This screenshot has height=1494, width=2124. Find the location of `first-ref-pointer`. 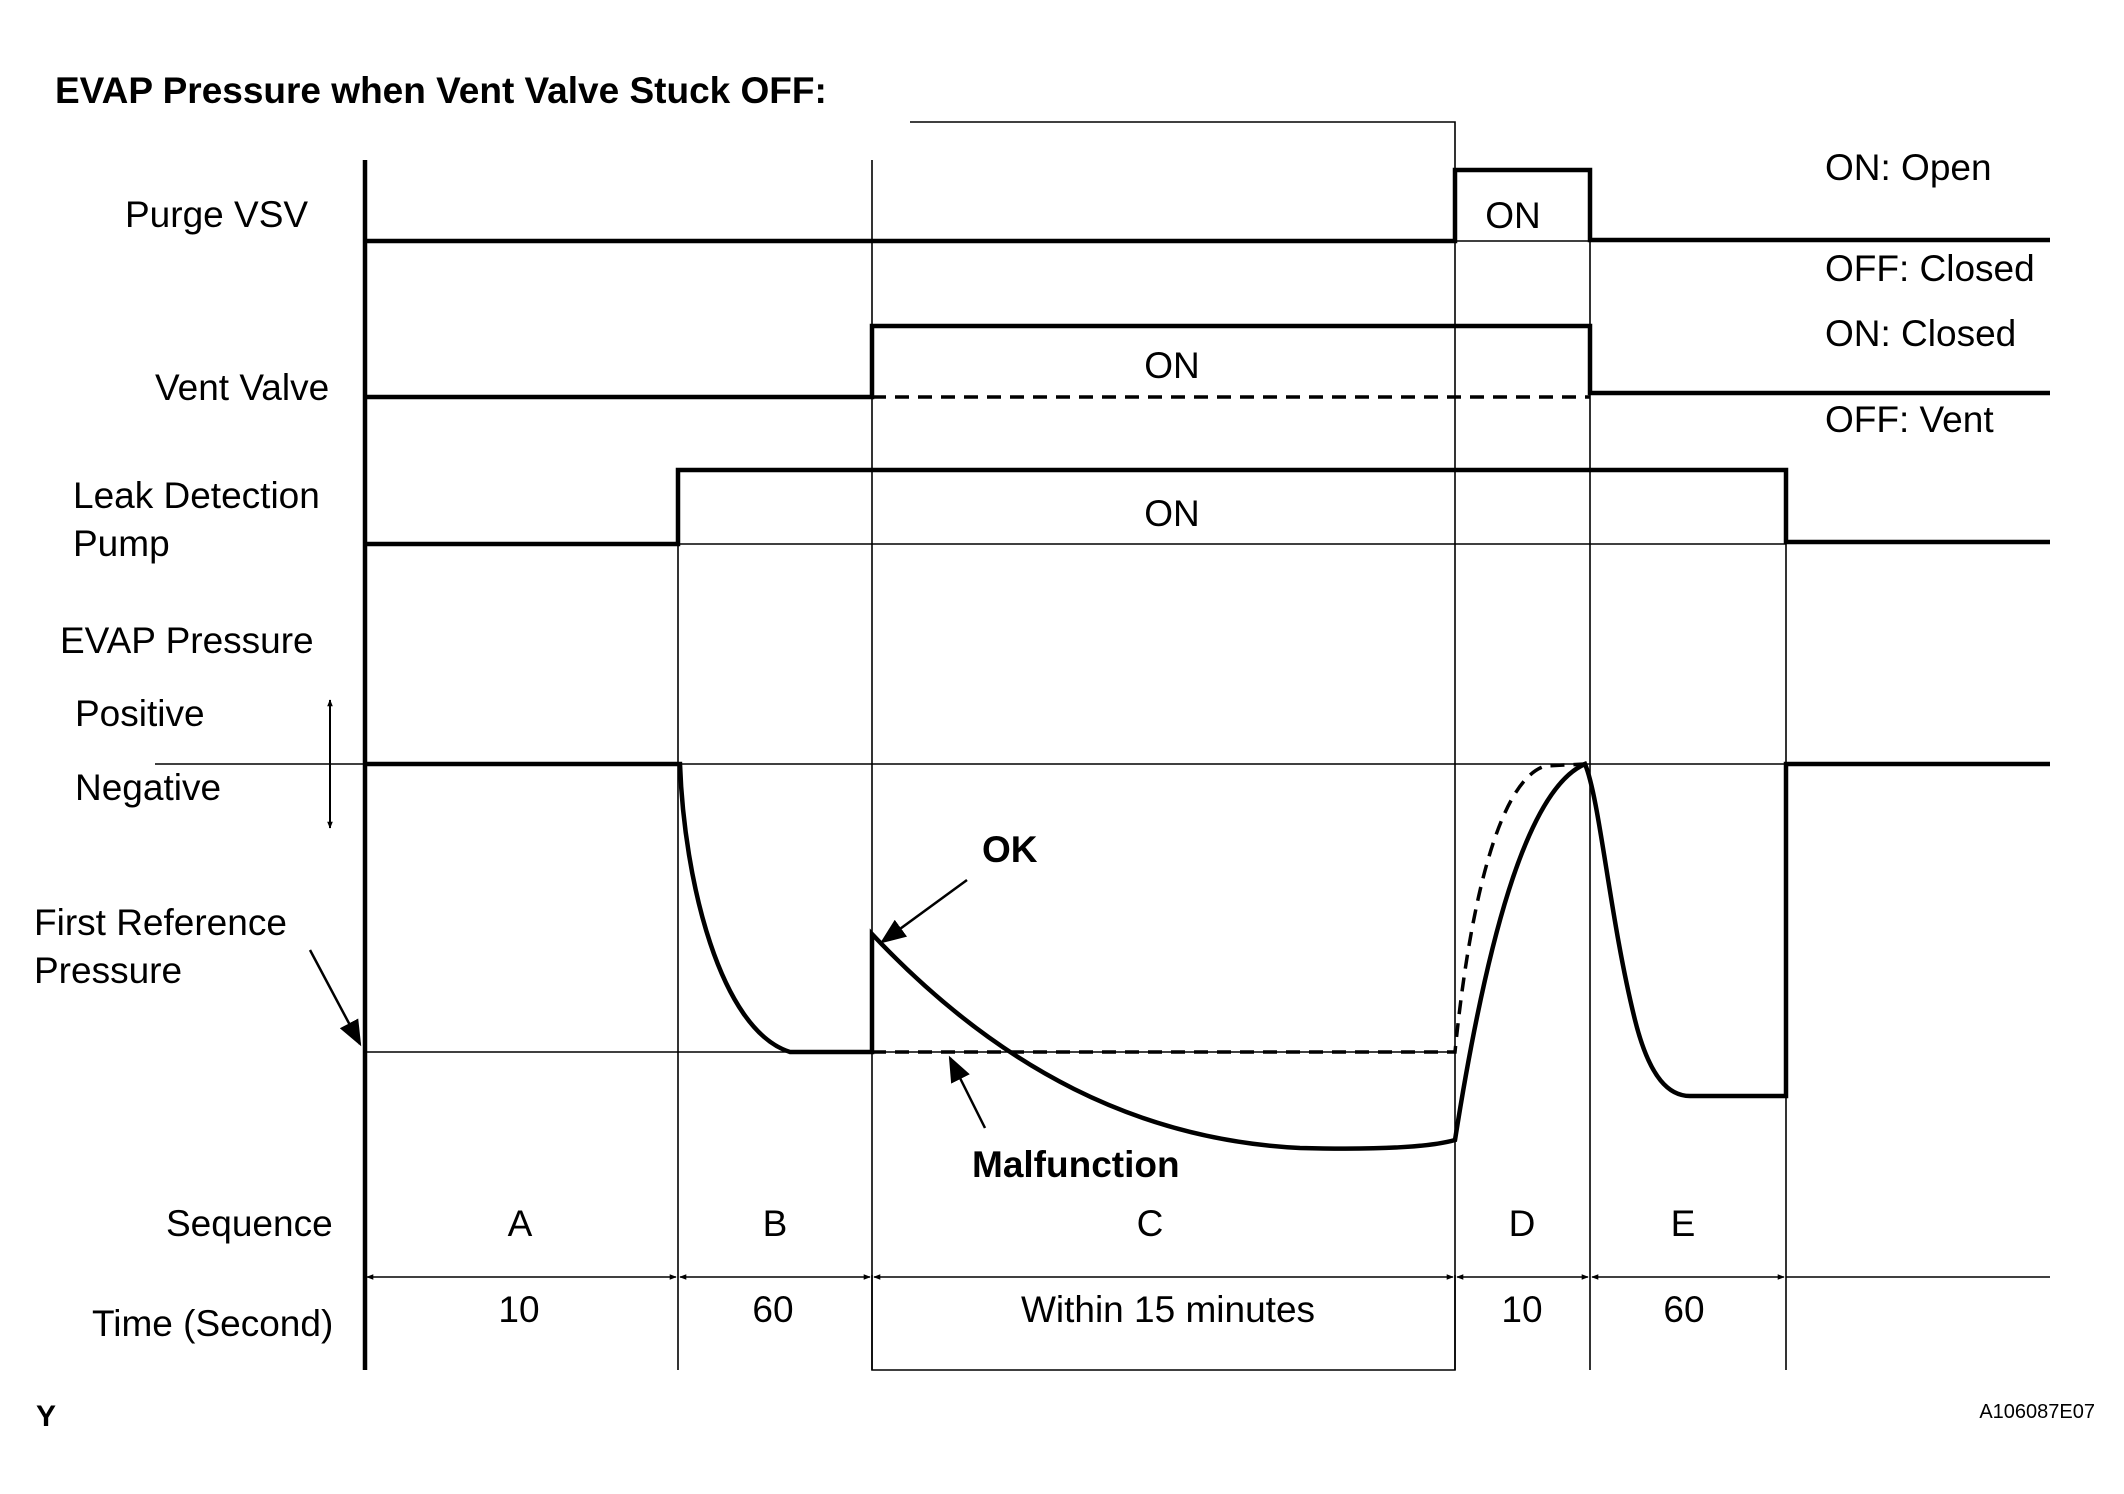

first-ref-pointer is located at coordinates (335, 998).